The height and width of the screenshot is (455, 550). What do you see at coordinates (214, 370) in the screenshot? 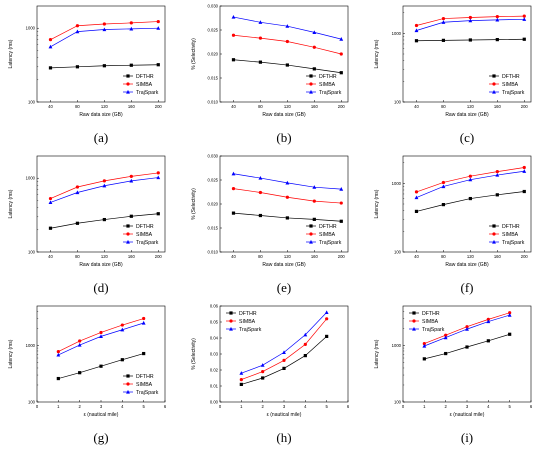
I see `y-tick-label: 0.02` at bounding box center [214, 370].